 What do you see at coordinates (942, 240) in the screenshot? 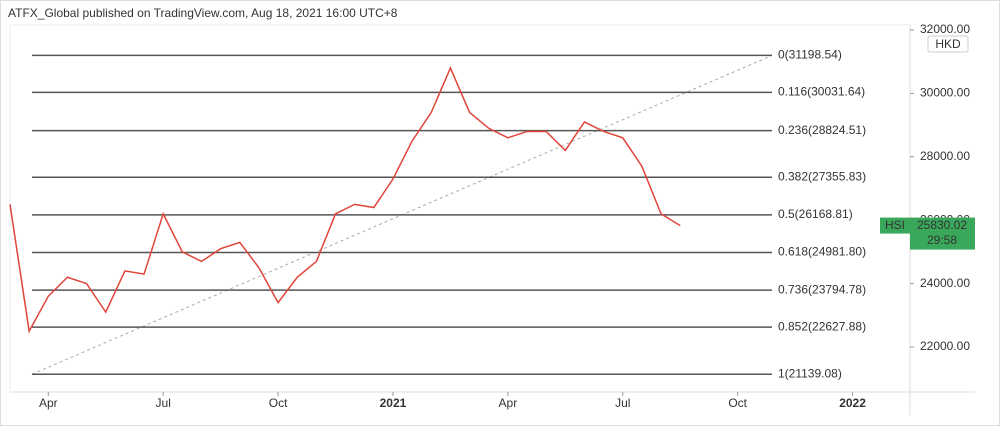
I see `countdown: 29:58` at bounding box center [942, 240].